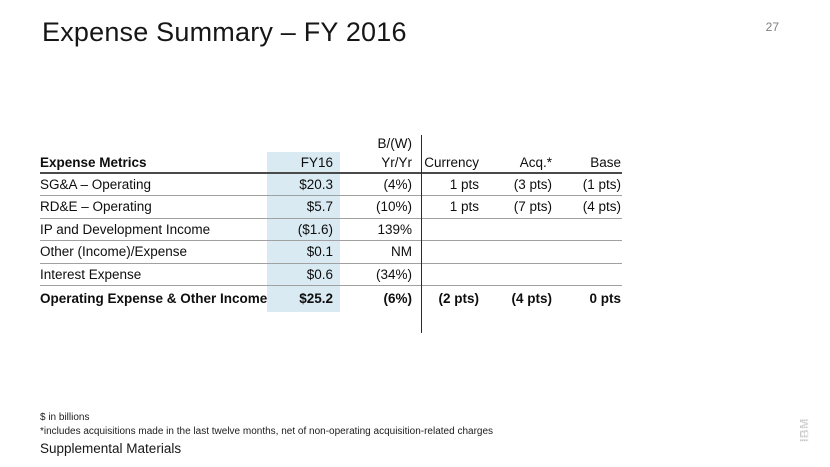 This screenshot has width=830, height=467. I want to click on yryr-value: NM, so click(376, 252).